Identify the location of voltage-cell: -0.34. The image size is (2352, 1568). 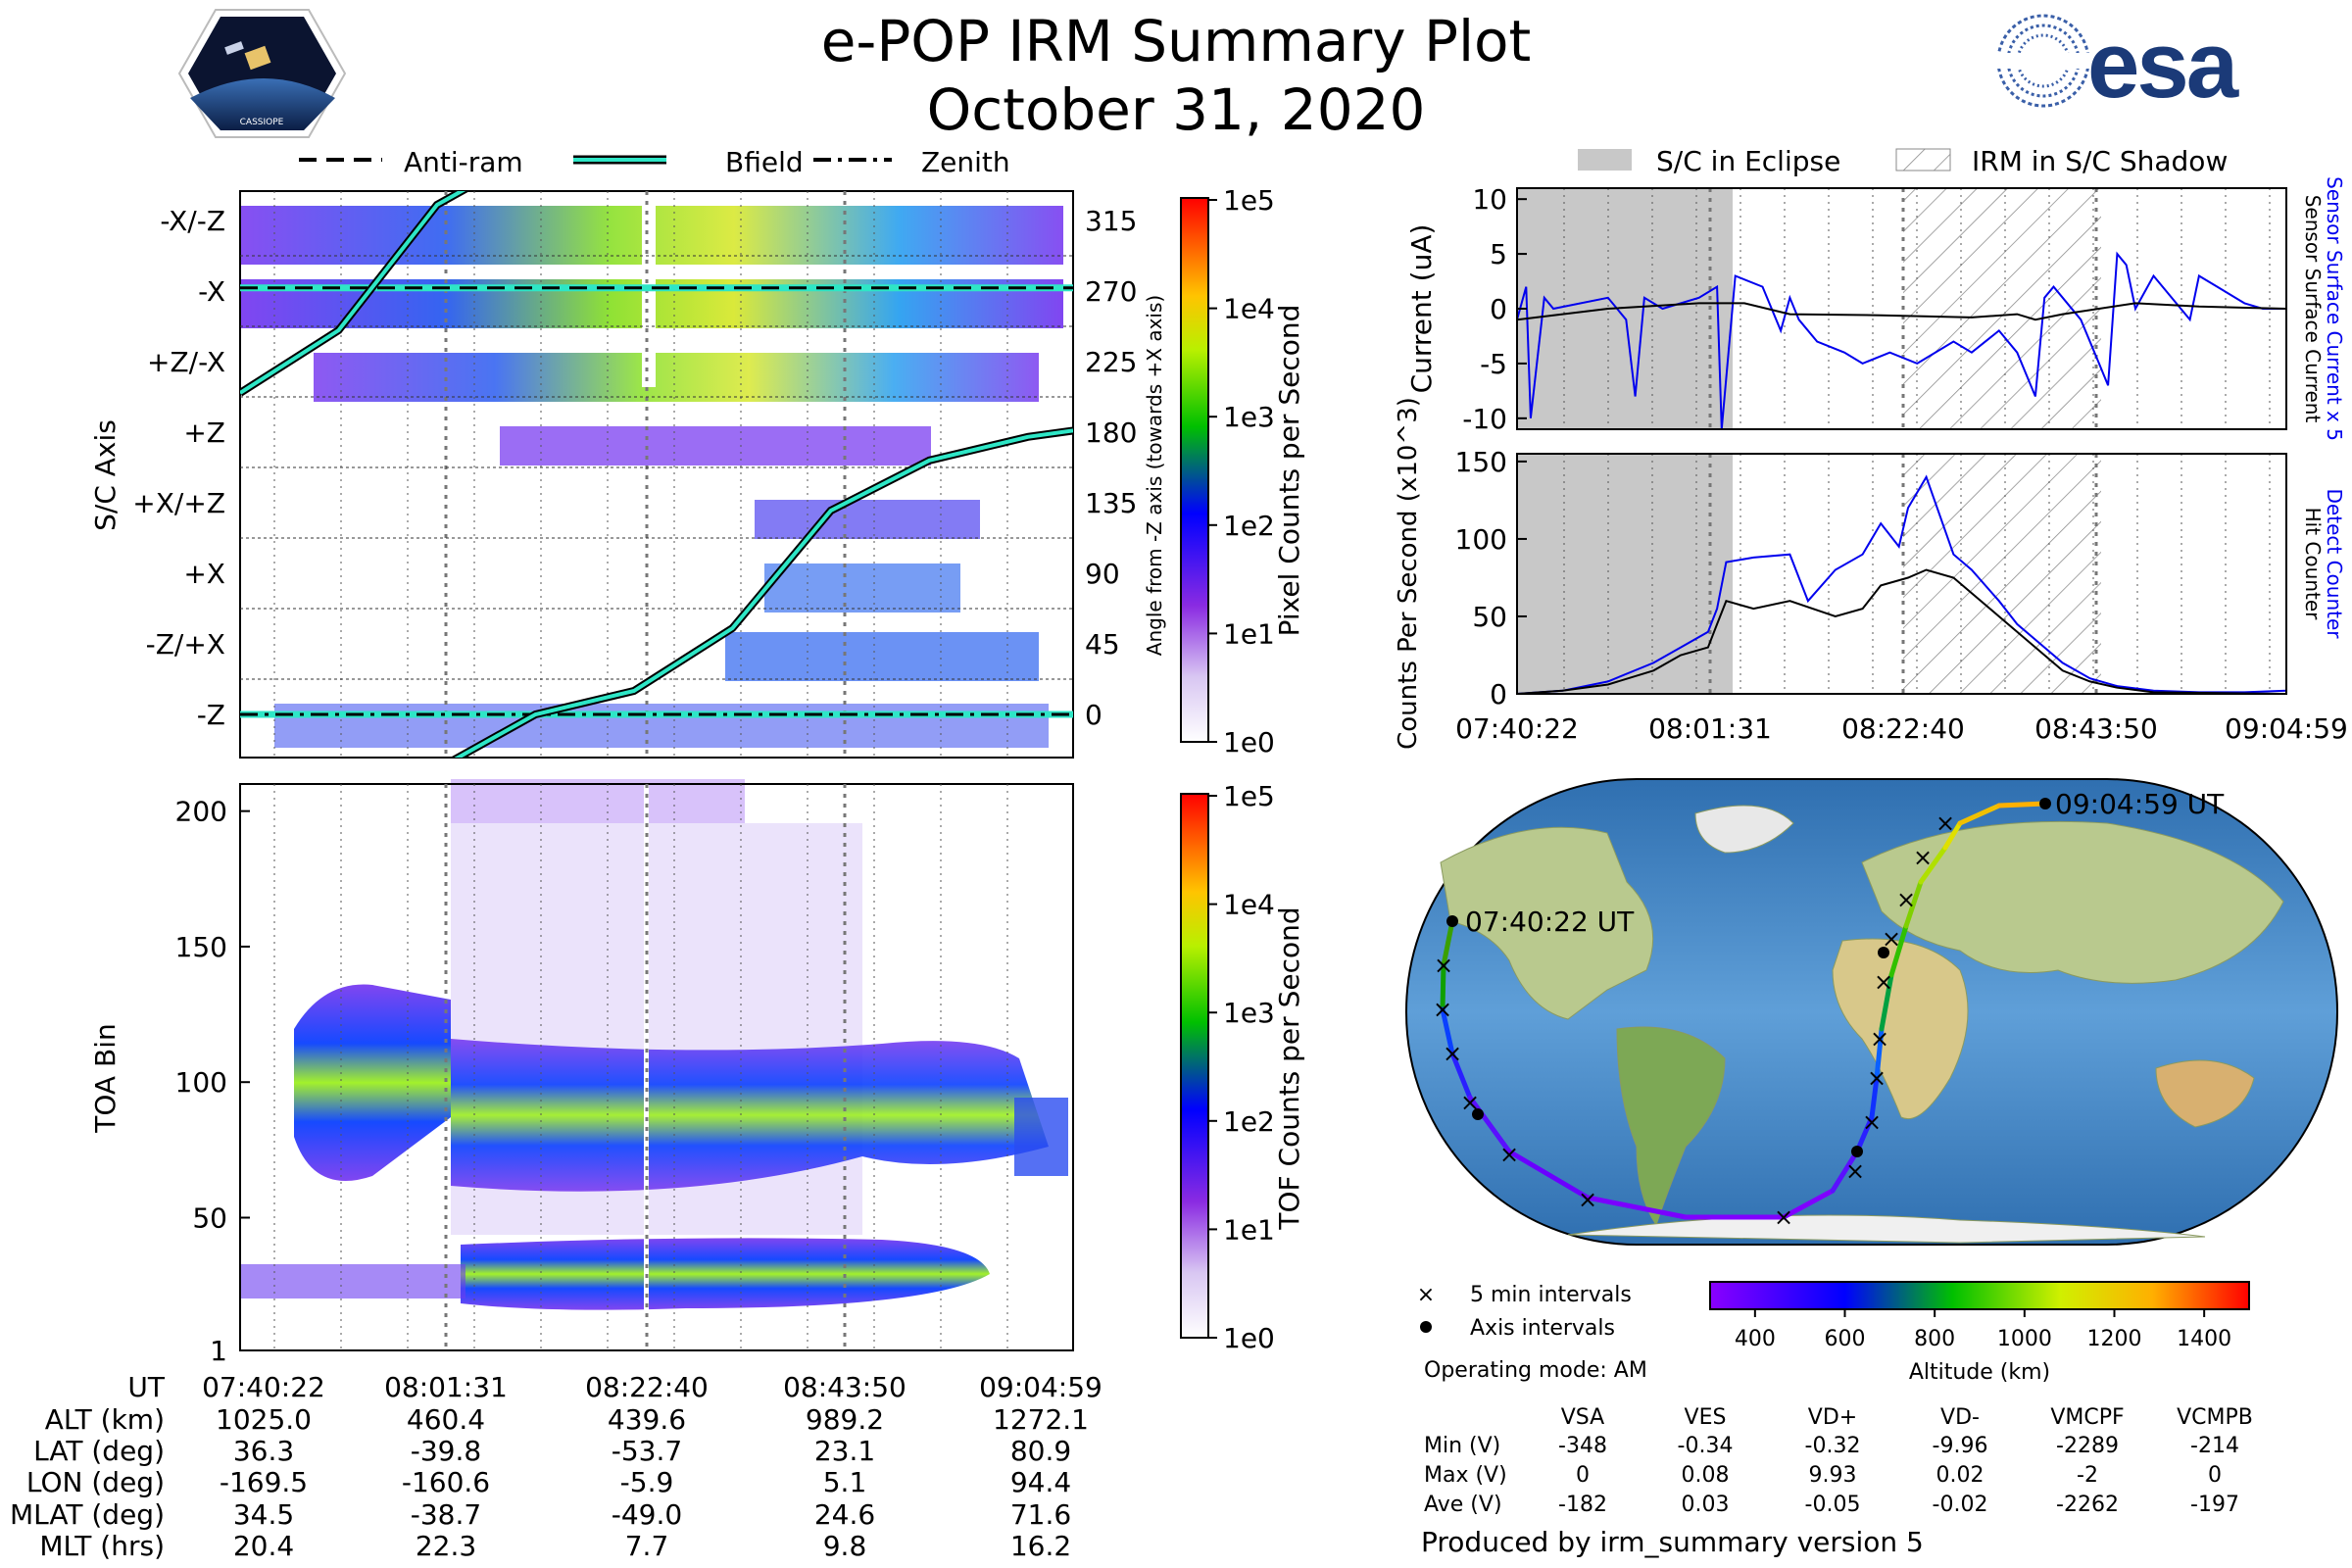
(1706, 1446).